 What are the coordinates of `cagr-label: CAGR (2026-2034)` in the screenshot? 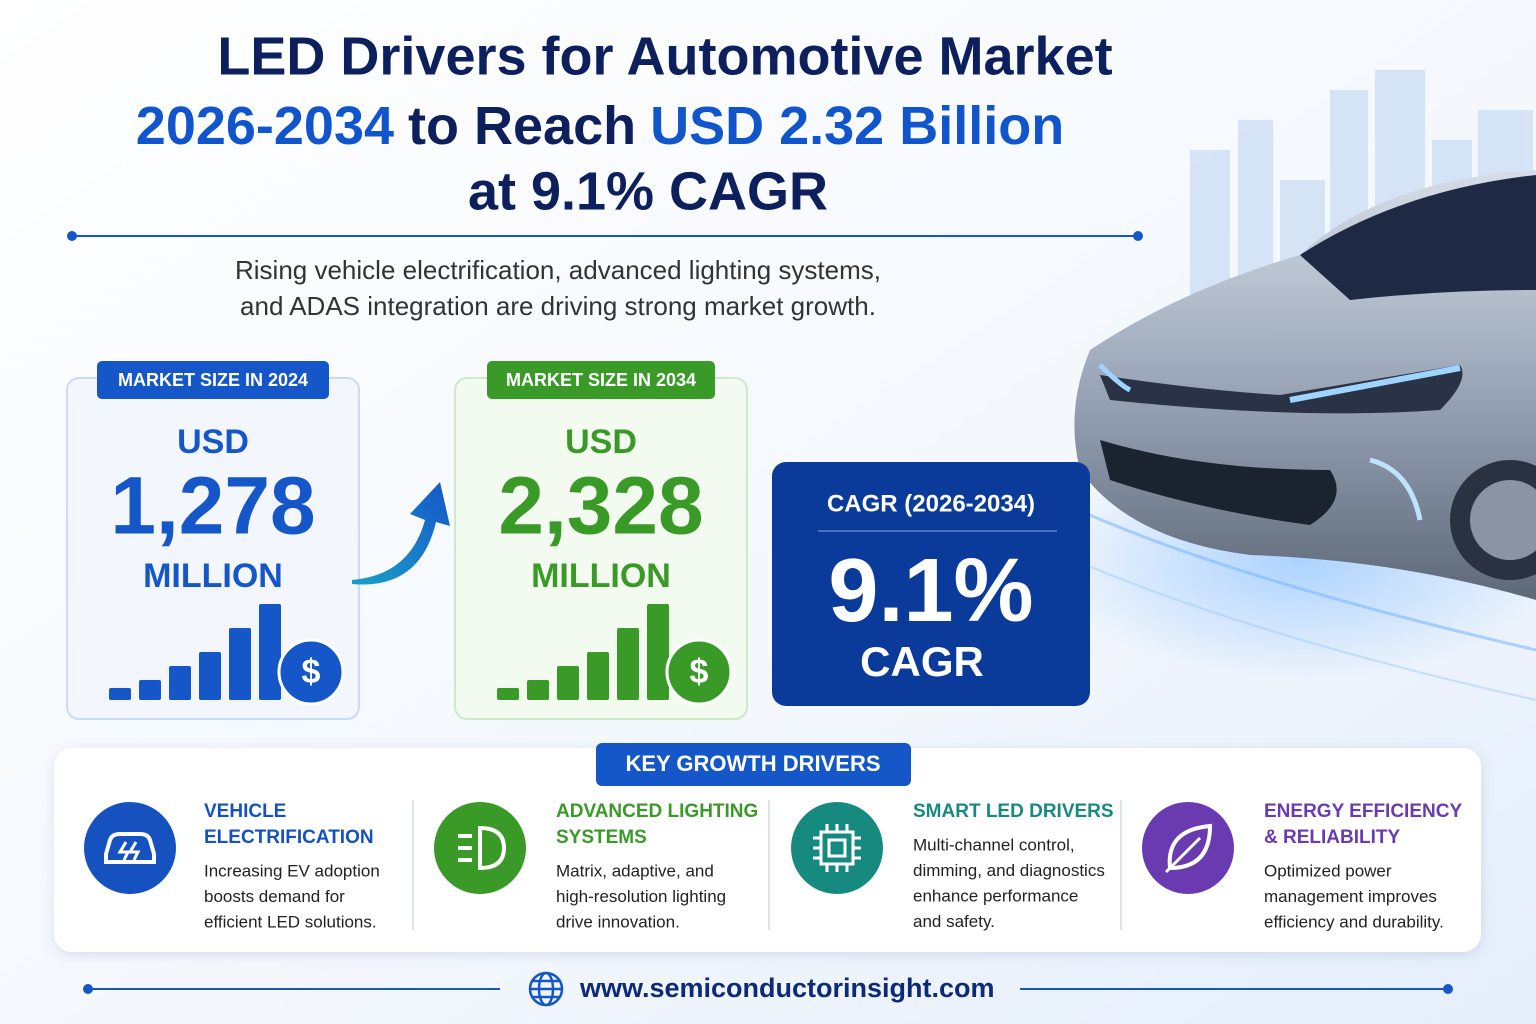 It's located at (931, 503).